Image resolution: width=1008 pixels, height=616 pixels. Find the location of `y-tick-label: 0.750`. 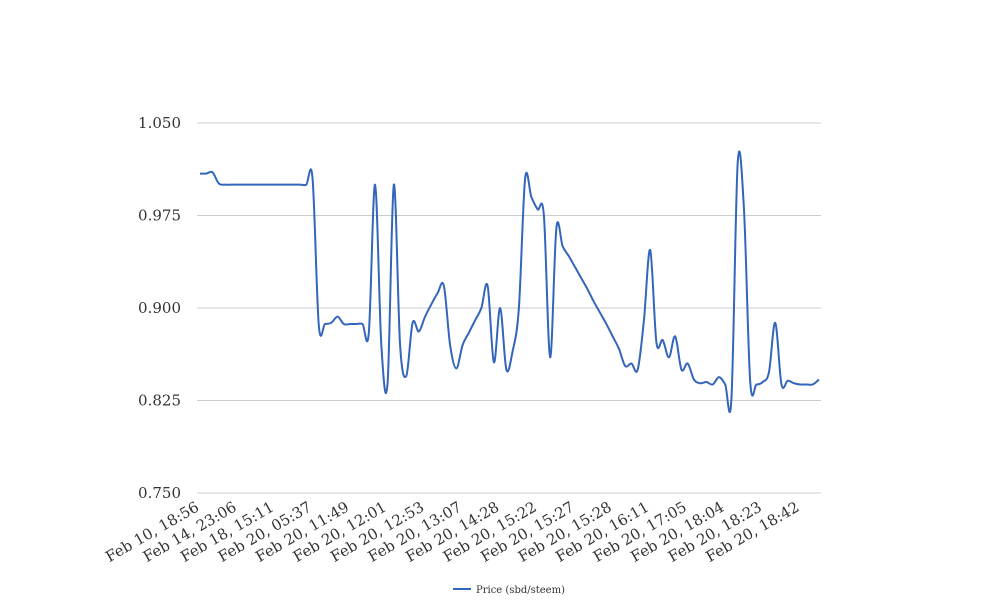

y-tick-label: 0.750 is located at coordinates (159, 493).